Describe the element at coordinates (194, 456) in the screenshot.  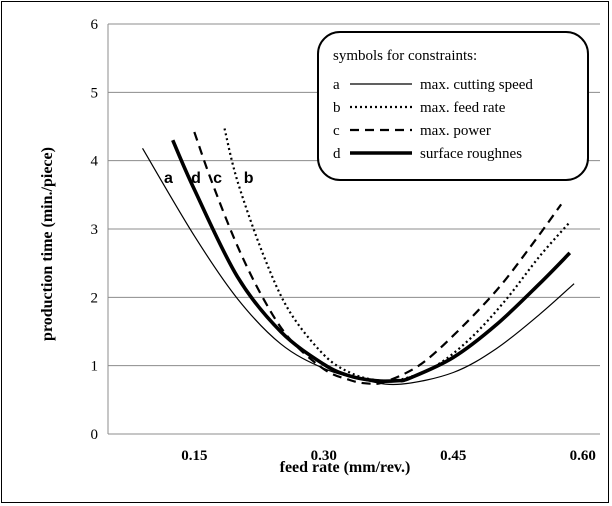
I see `x-tick-label: 0.15` at that location.